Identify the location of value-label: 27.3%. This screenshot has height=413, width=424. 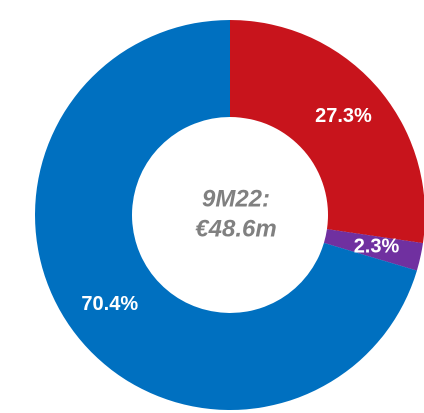
(343, 116).